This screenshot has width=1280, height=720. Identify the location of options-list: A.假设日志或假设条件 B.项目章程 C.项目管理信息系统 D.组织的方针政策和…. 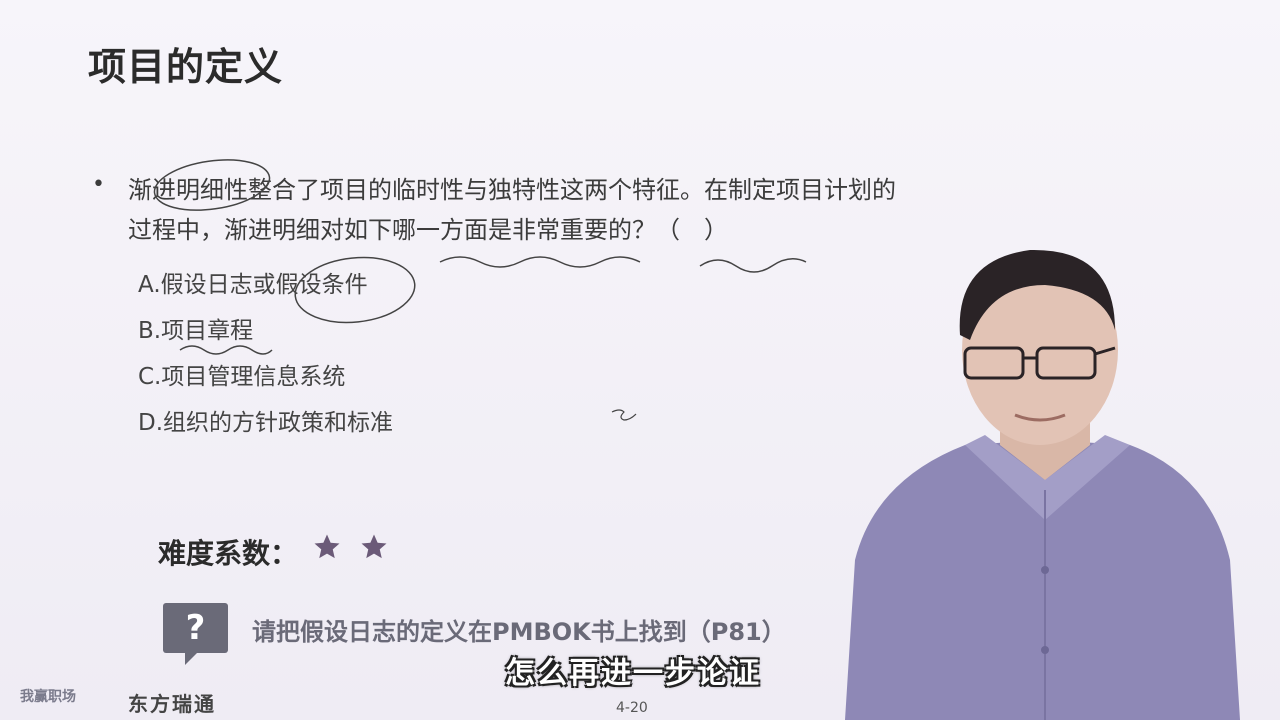
(265, 354).